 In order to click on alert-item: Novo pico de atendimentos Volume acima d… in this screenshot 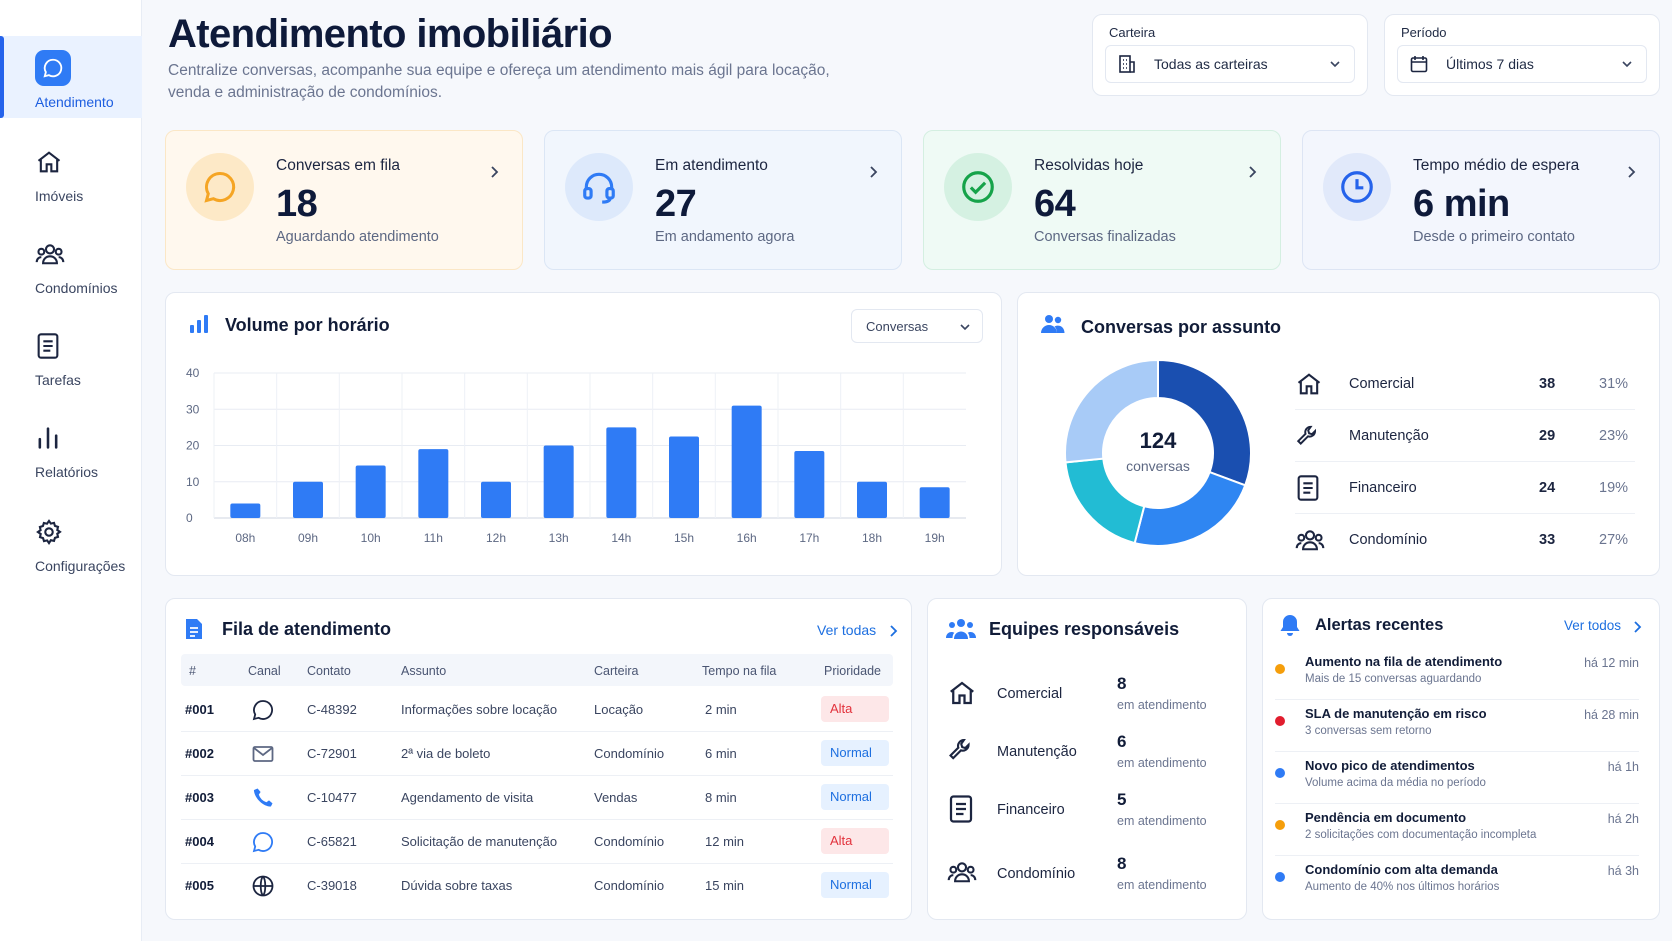, I will do `click(1457, 778)`.